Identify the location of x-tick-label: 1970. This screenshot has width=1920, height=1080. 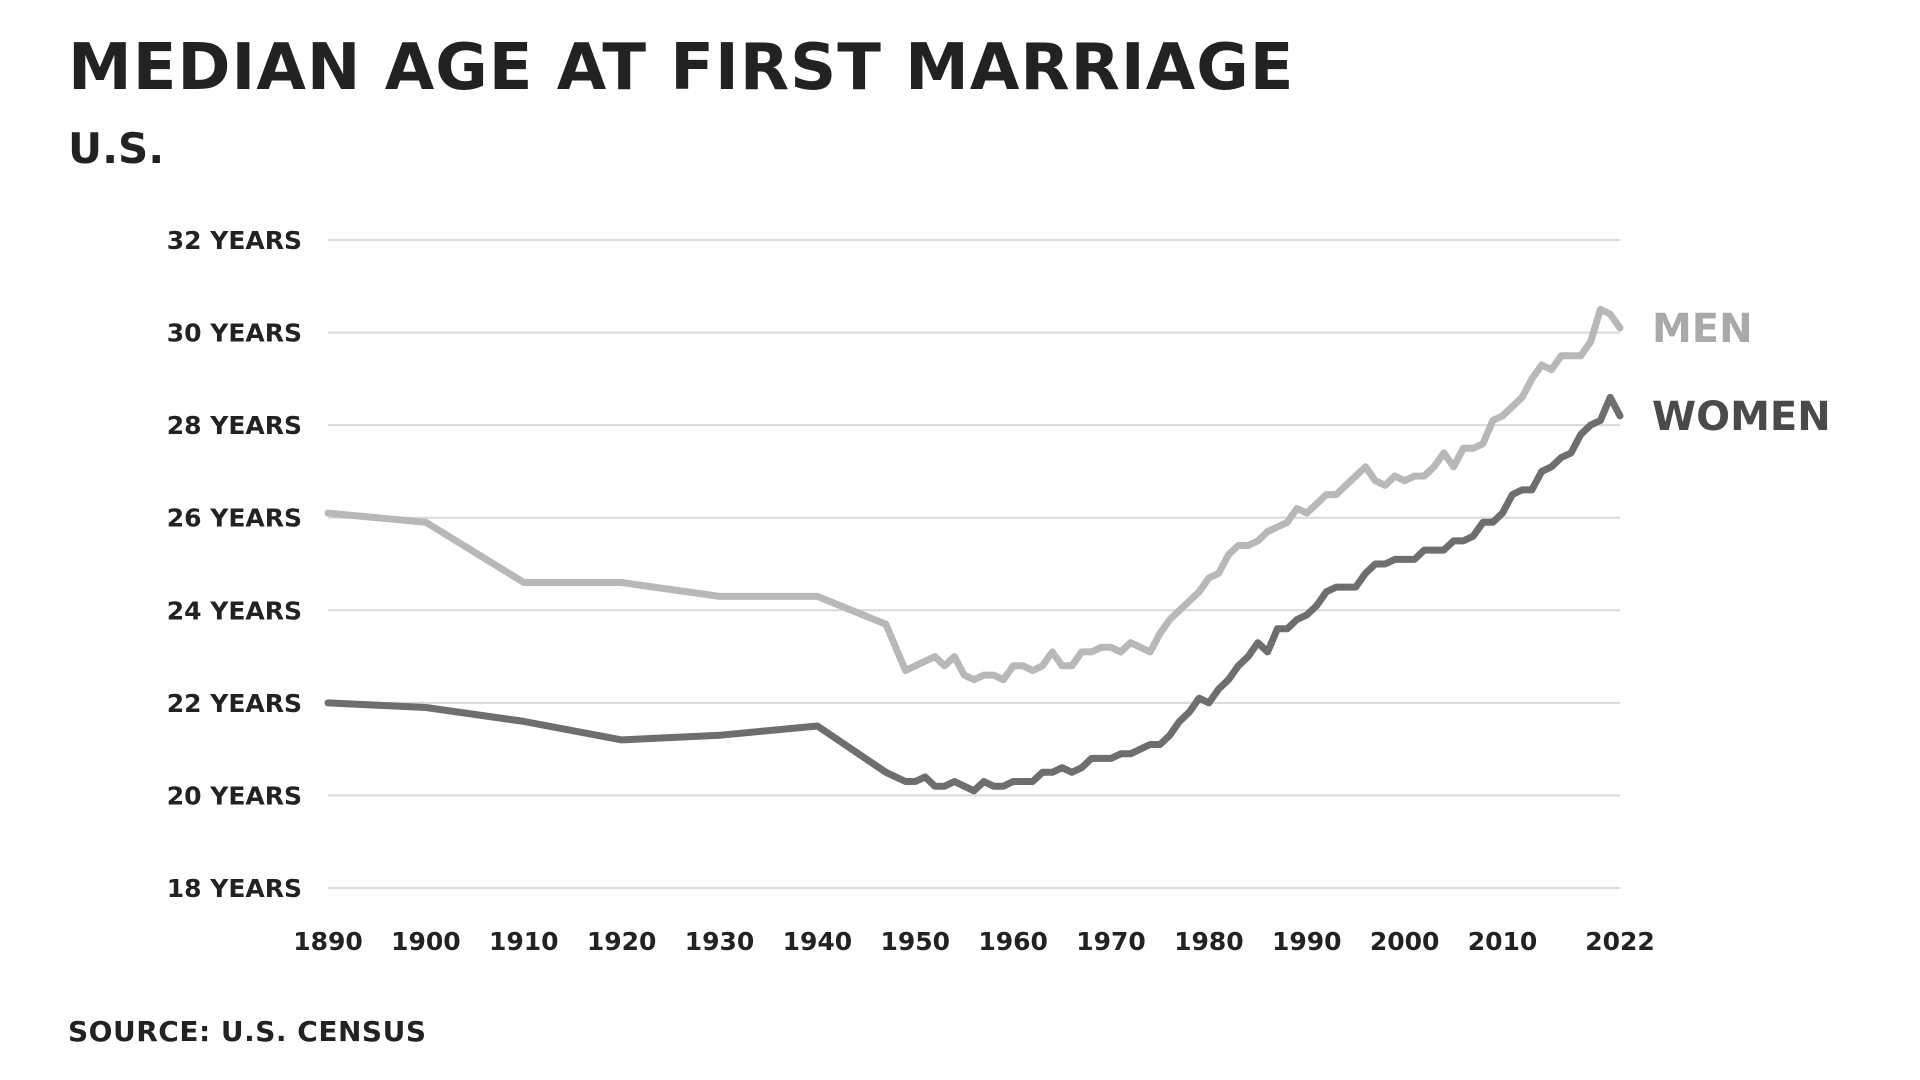
(1111, 941).